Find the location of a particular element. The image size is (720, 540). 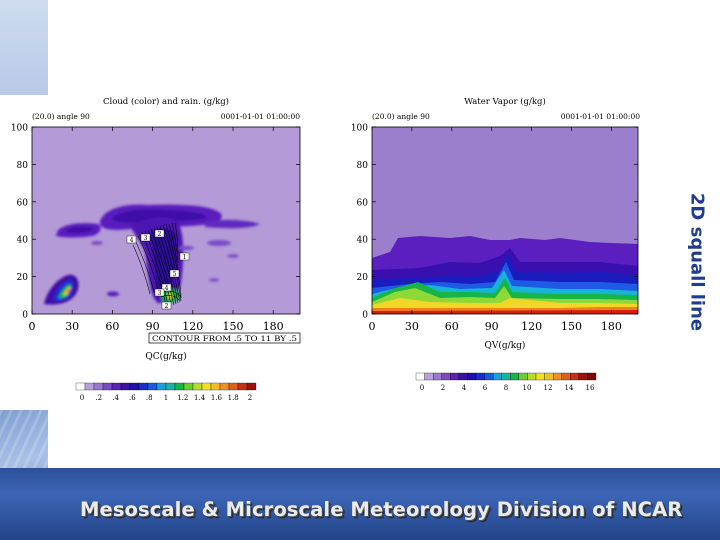

cloud-annotation: CONTOUR FROM .5 TO 11 BY .5 is located at coordinates (224, 338).